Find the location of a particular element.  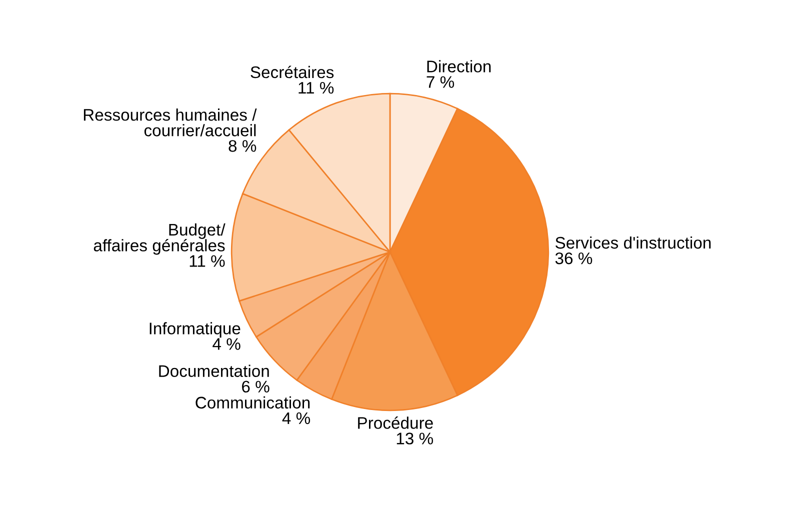

data-label: 13 % is located at coordinates (415, 438).